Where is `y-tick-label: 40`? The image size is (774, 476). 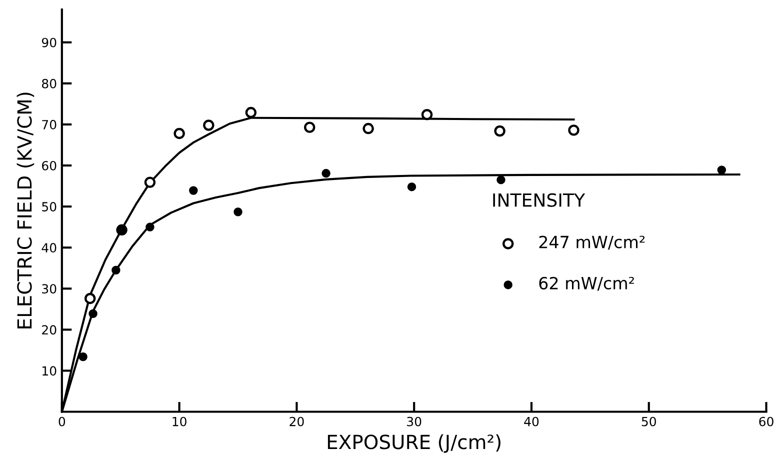 y-tick-label: 40 is located at coordinates (49, 247).